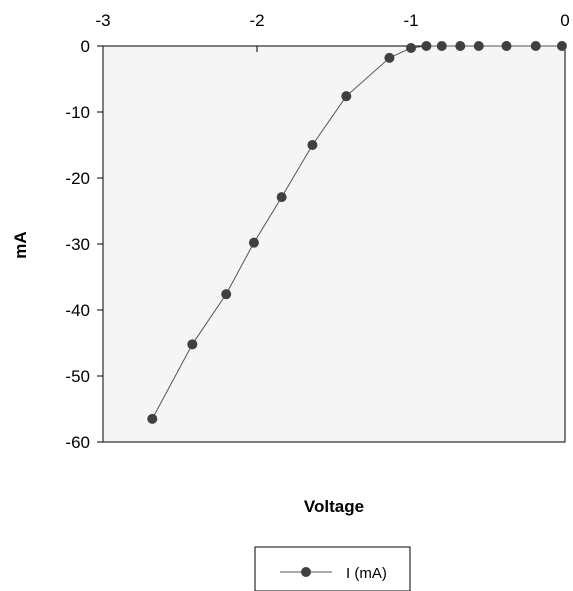 This screenshot has height=591, width=573. Describe the element at coordinates (77, 442) in the screenshot. I see `y-tick-label: -60` at that location.